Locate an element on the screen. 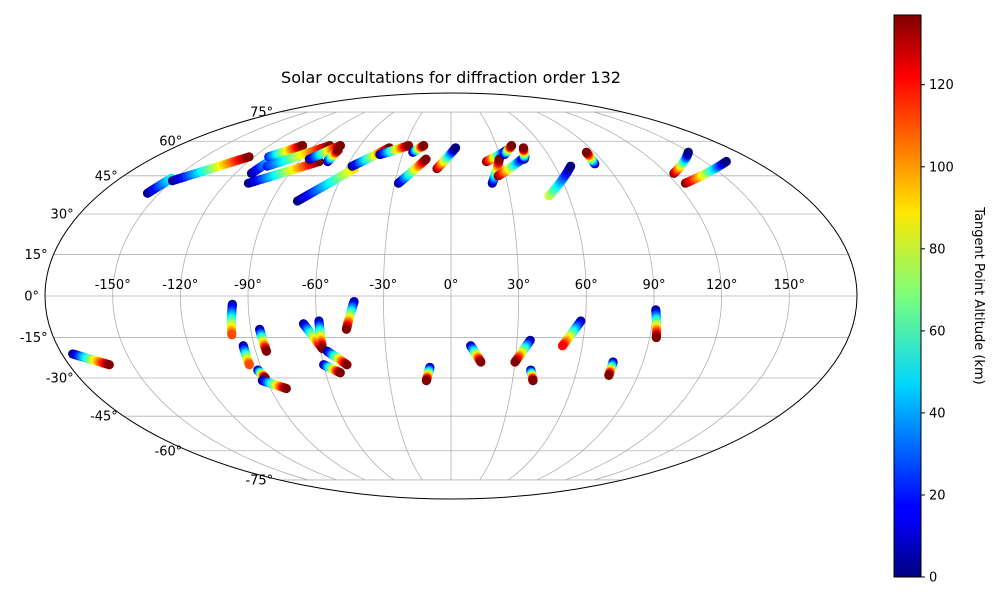 This screenshot has height=600, width=1000. x-tick-label: 0° is located at coordinates (451, 285).